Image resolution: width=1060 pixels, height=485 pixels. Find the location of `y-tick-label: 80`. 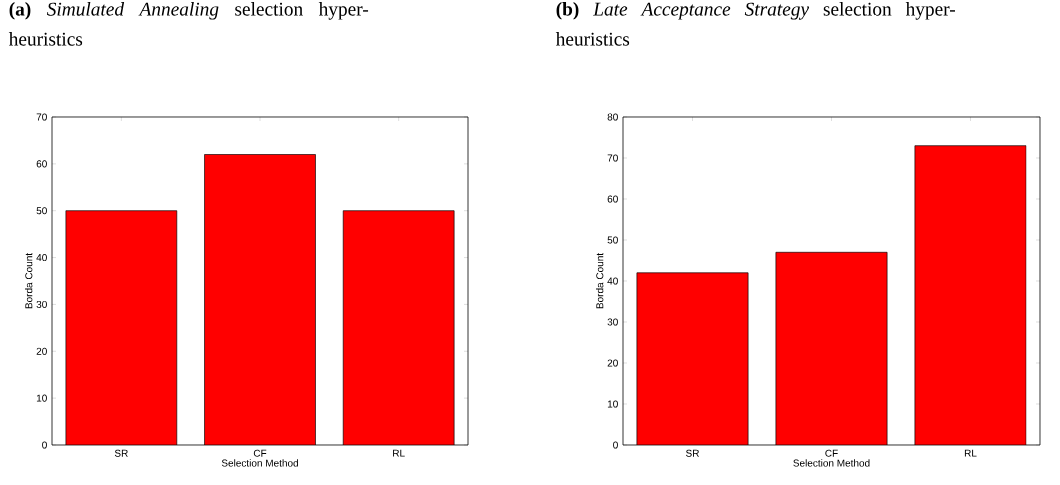

y-tick-label: 80 is located at coordinates (612, 117).